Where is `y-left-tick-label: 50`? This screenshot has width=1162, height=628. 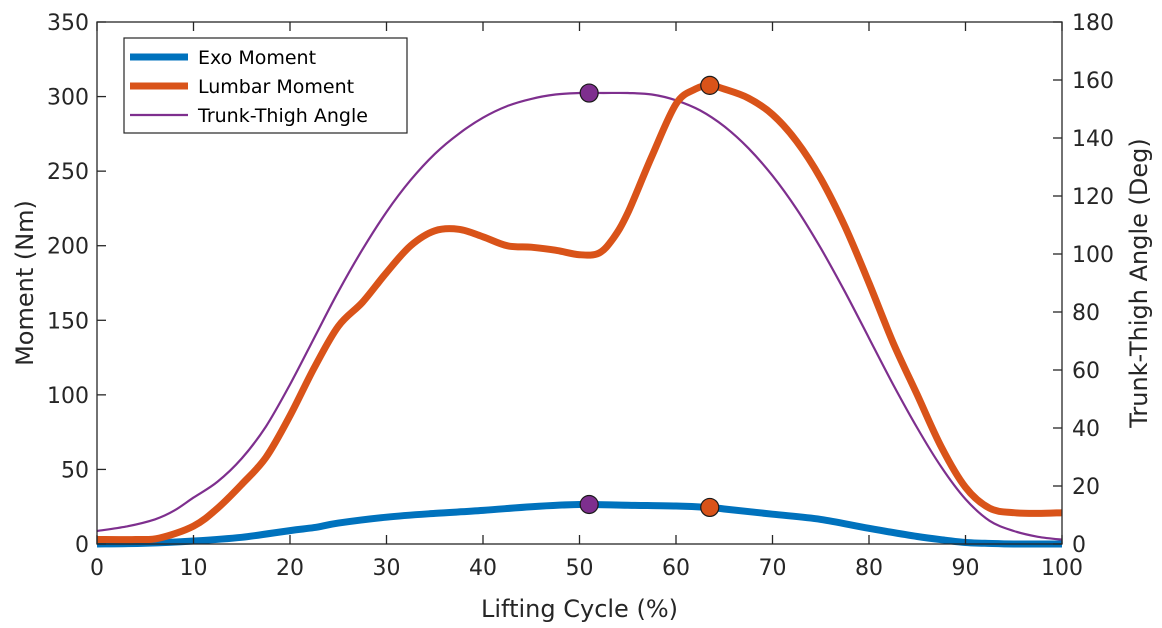
y-left-tick-label: 50 is located at coordinates (75, 470).